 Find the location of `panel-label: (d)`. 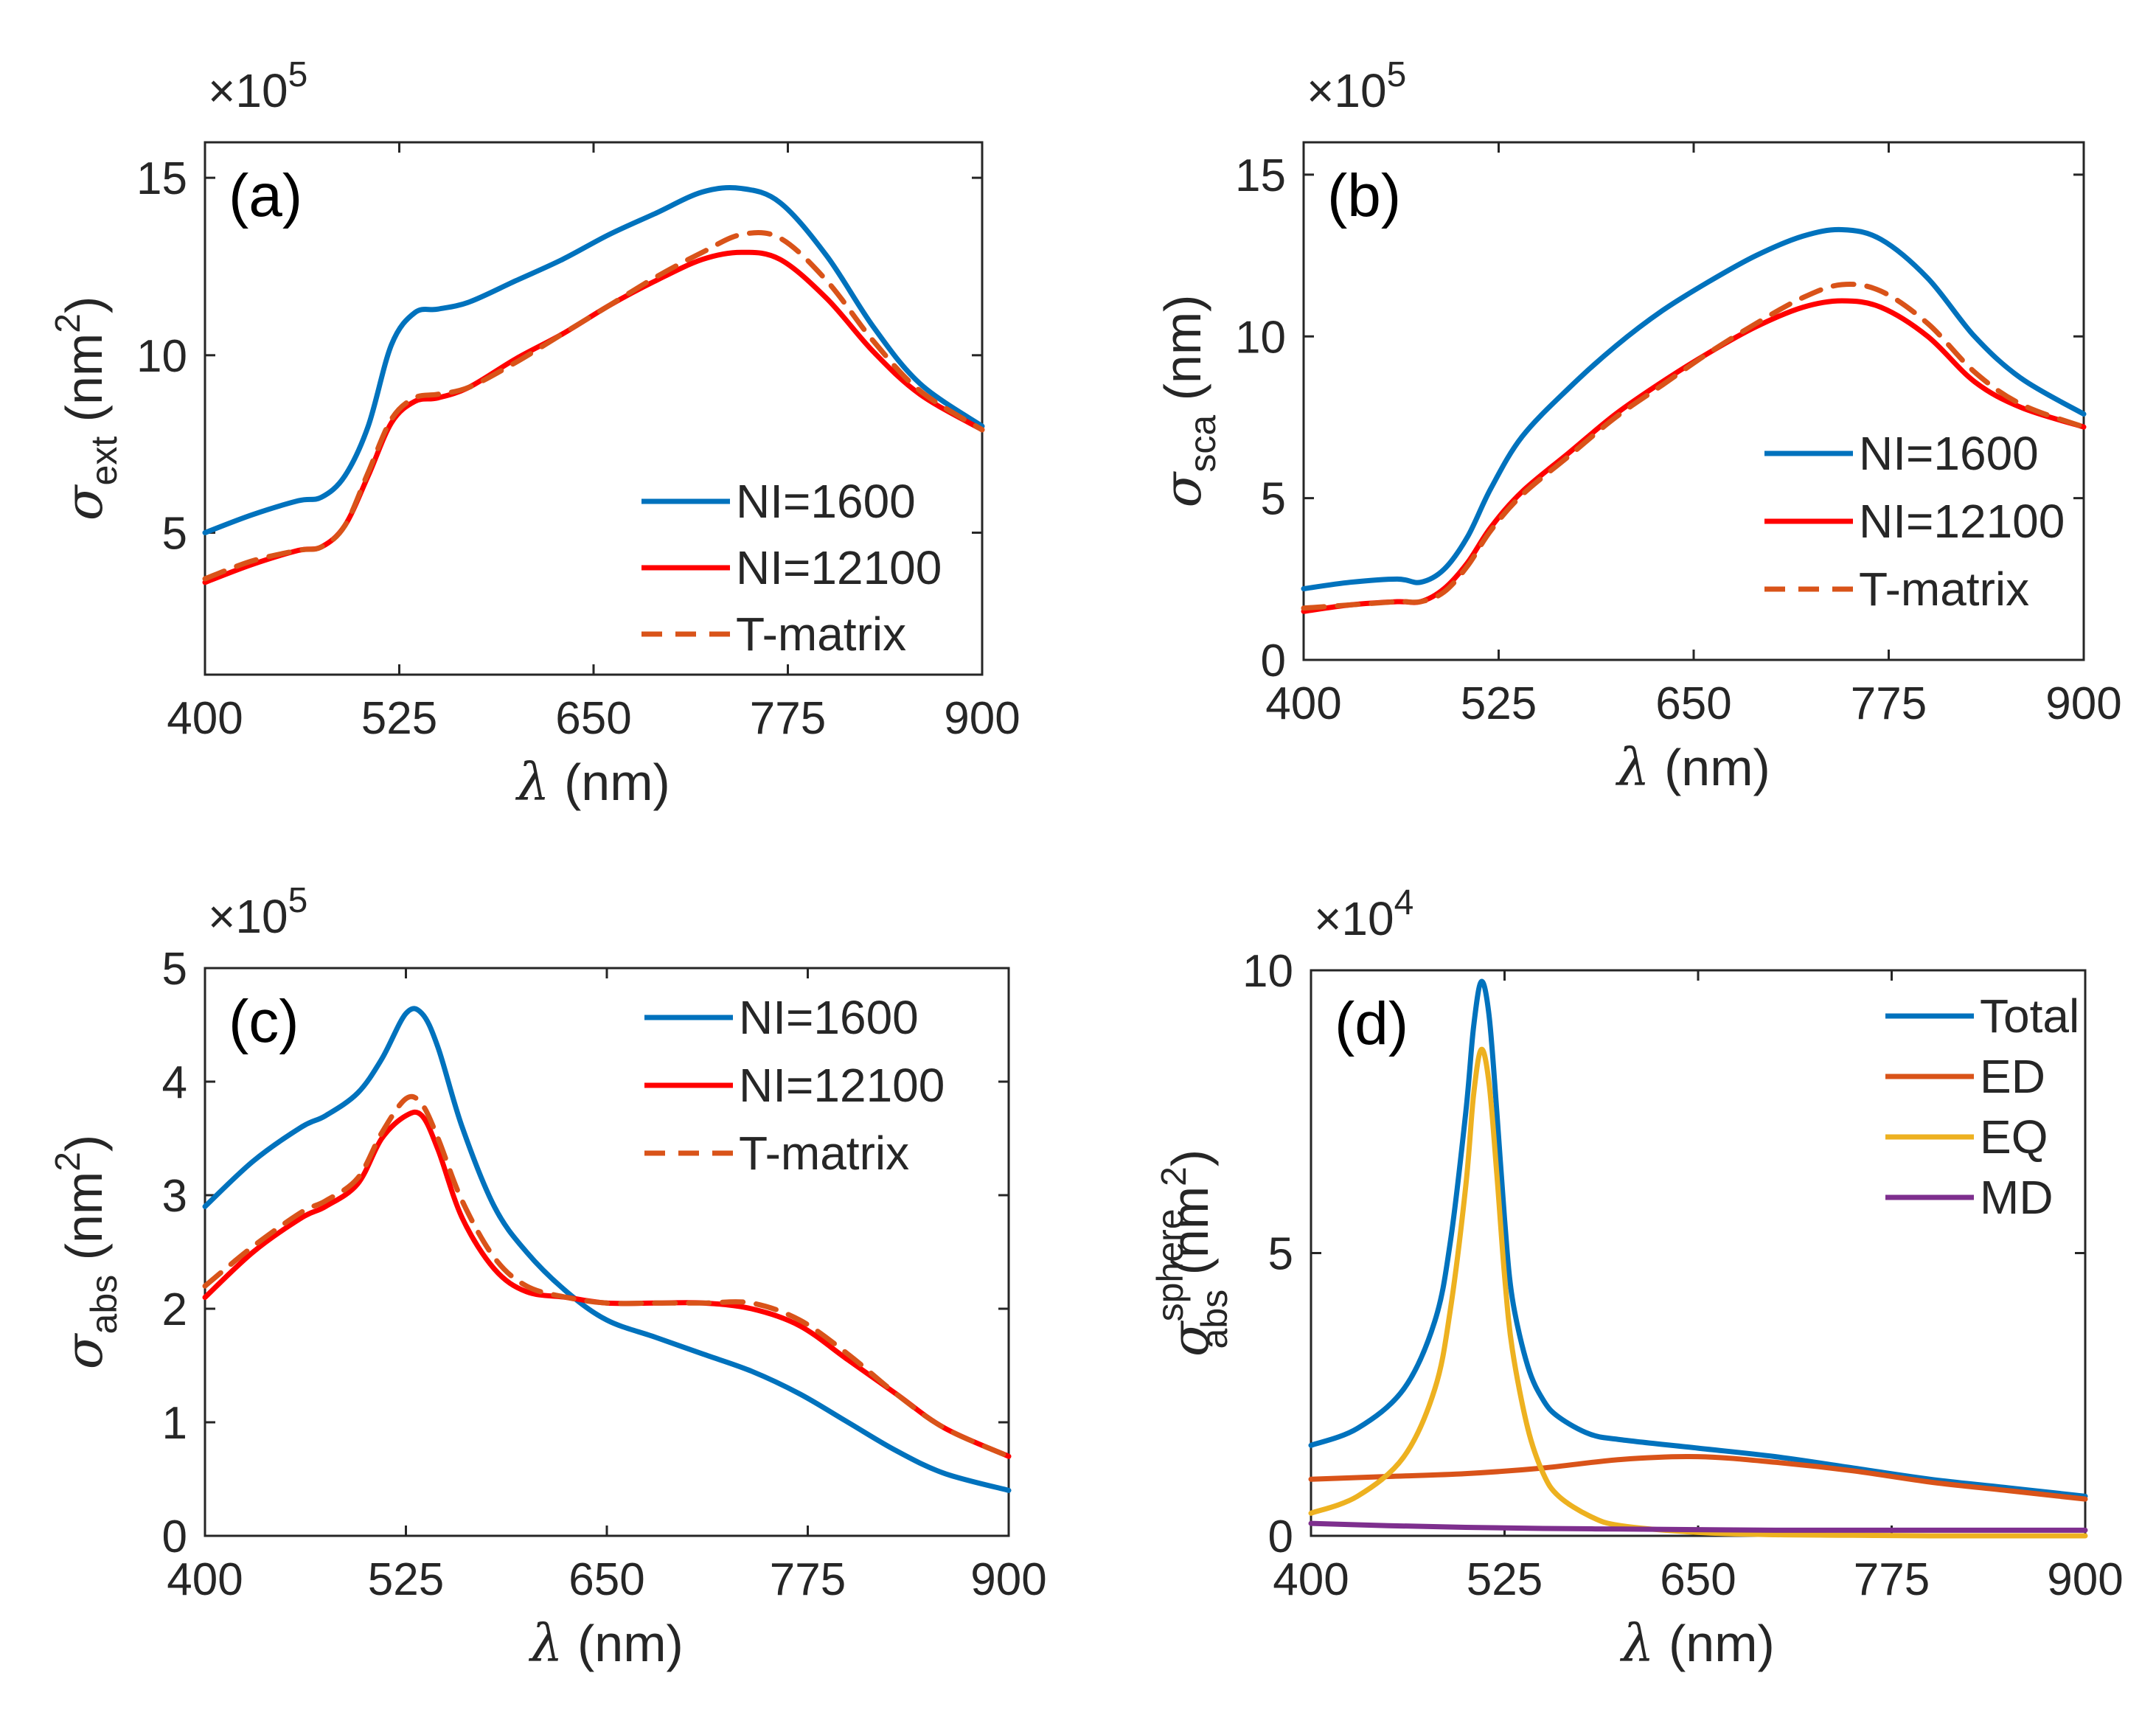

panel-label: (d) is located at coordinates (1371, 1023).